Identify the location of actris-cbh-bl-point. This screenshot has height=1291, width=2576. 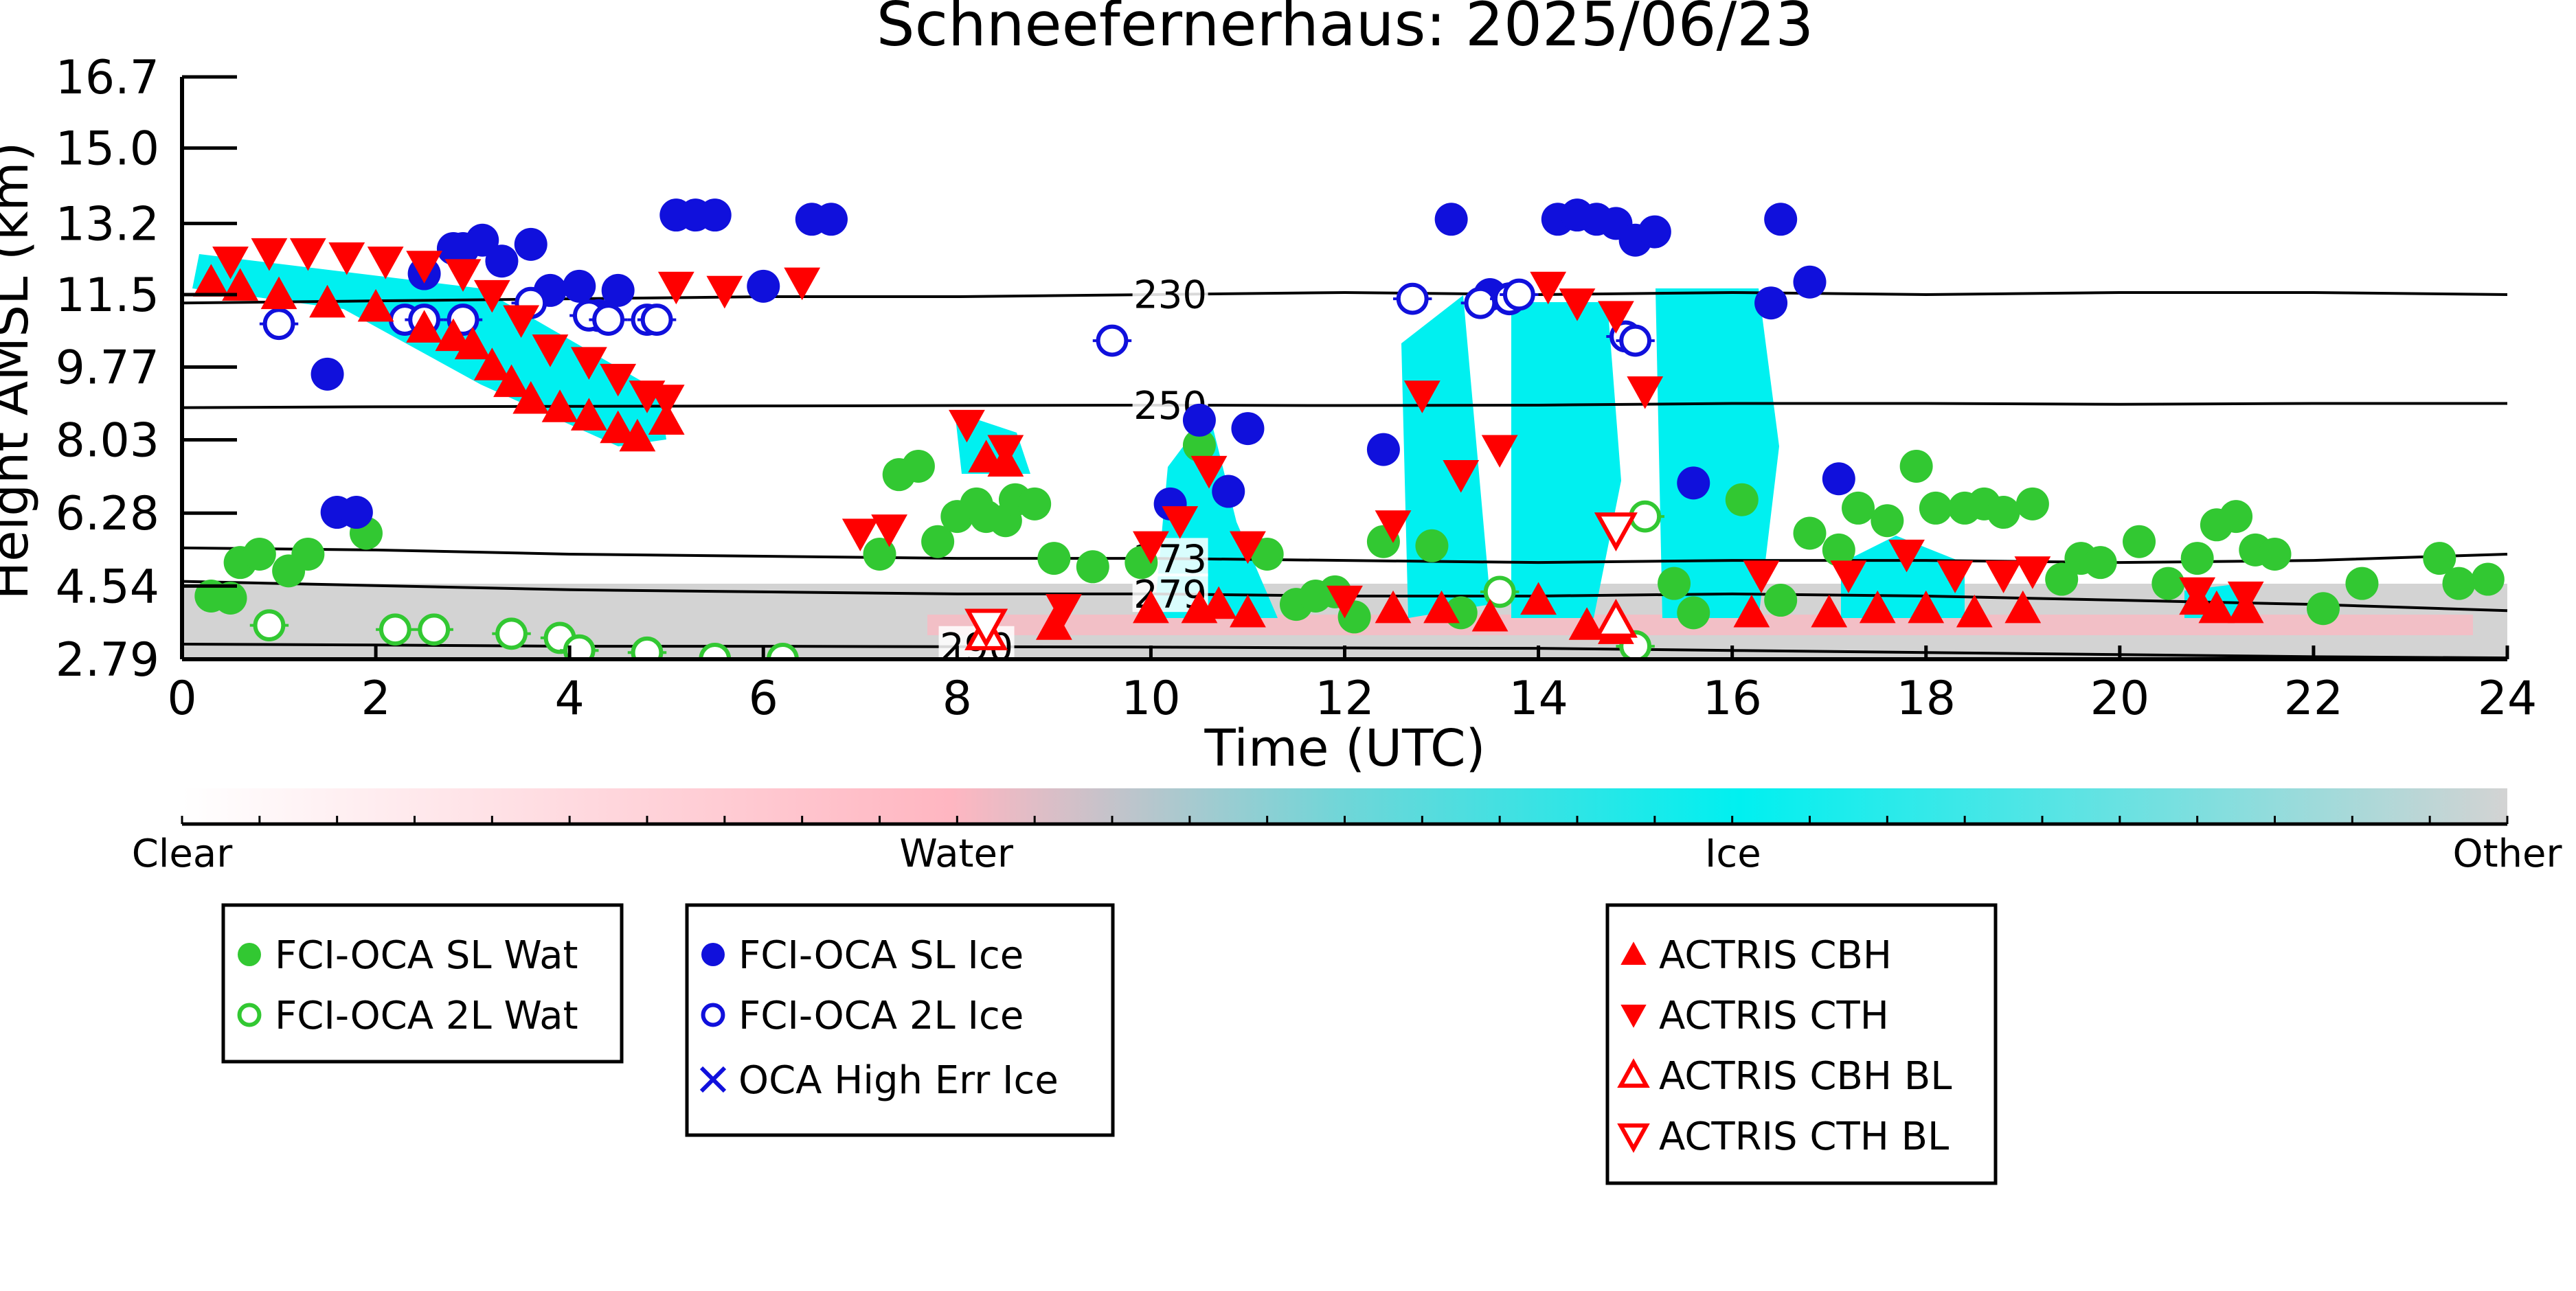
(1616, 618).